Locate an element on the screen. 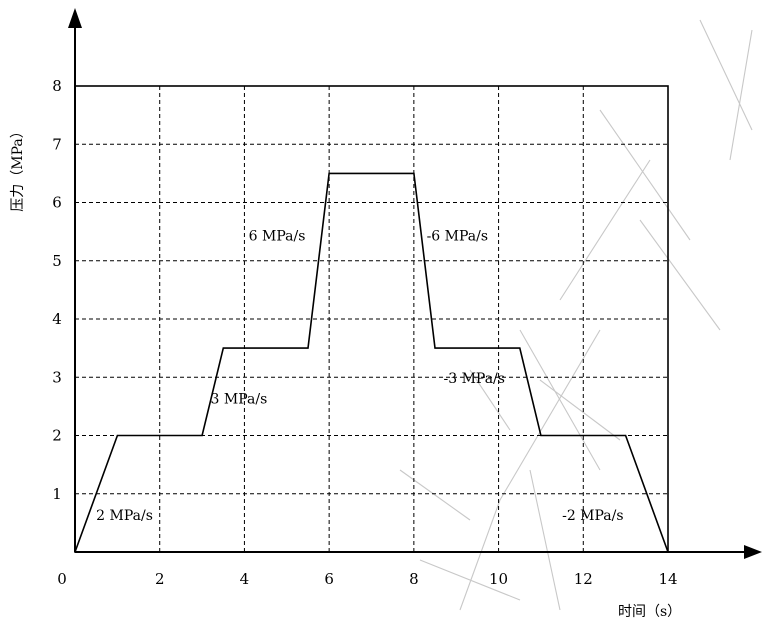 Image resolution: width=762 pixels, height=626 pixels. x-tick-label: 14 is located at coordinates (667, 579).